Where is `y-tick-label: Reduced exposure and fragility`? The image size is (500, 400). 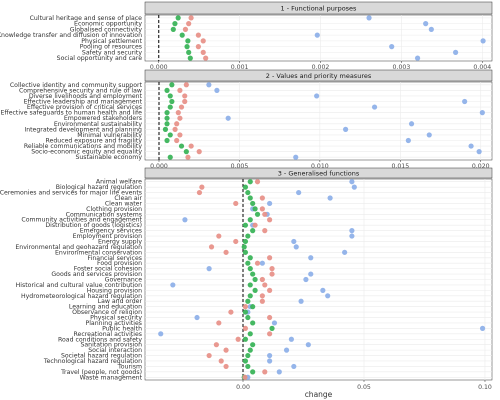
y-tick-label: Reduced exposure and fragility is located at coordinates (94, 141).